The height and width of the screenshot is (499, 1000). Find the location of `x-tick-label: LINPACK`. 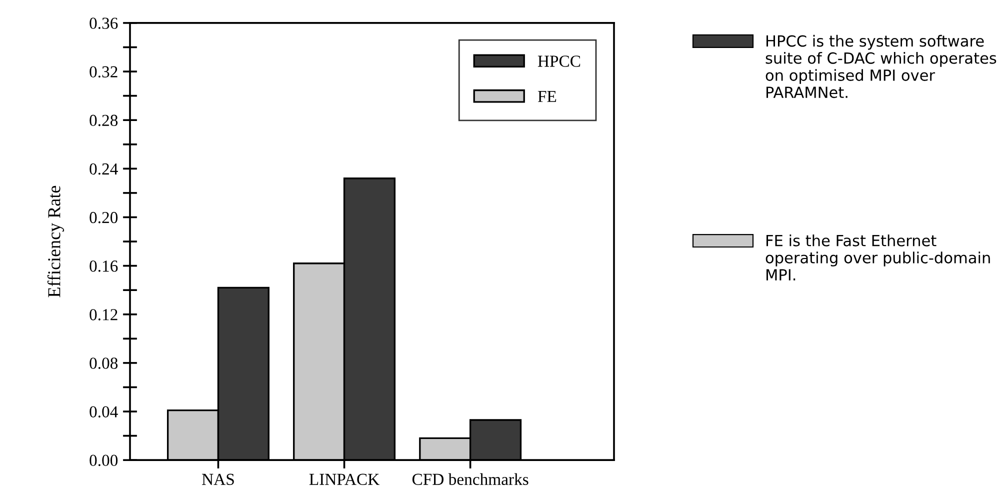

x-tick-label: LINPACK is located at coordinates (344, 479).